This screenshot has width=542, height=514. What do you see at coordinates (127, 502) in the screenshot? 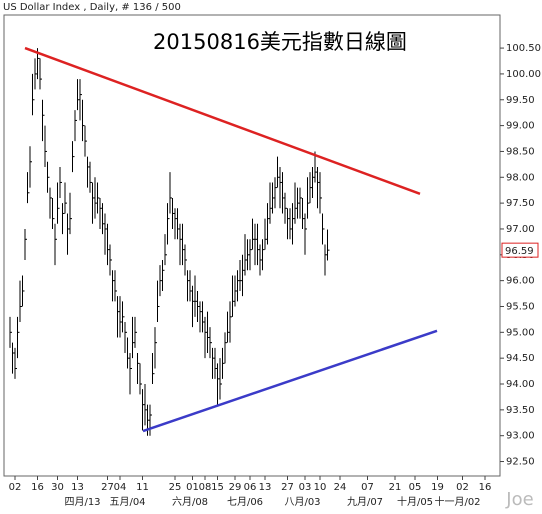
I see `month-label: 五月/04` at bounding box center [127, 502].